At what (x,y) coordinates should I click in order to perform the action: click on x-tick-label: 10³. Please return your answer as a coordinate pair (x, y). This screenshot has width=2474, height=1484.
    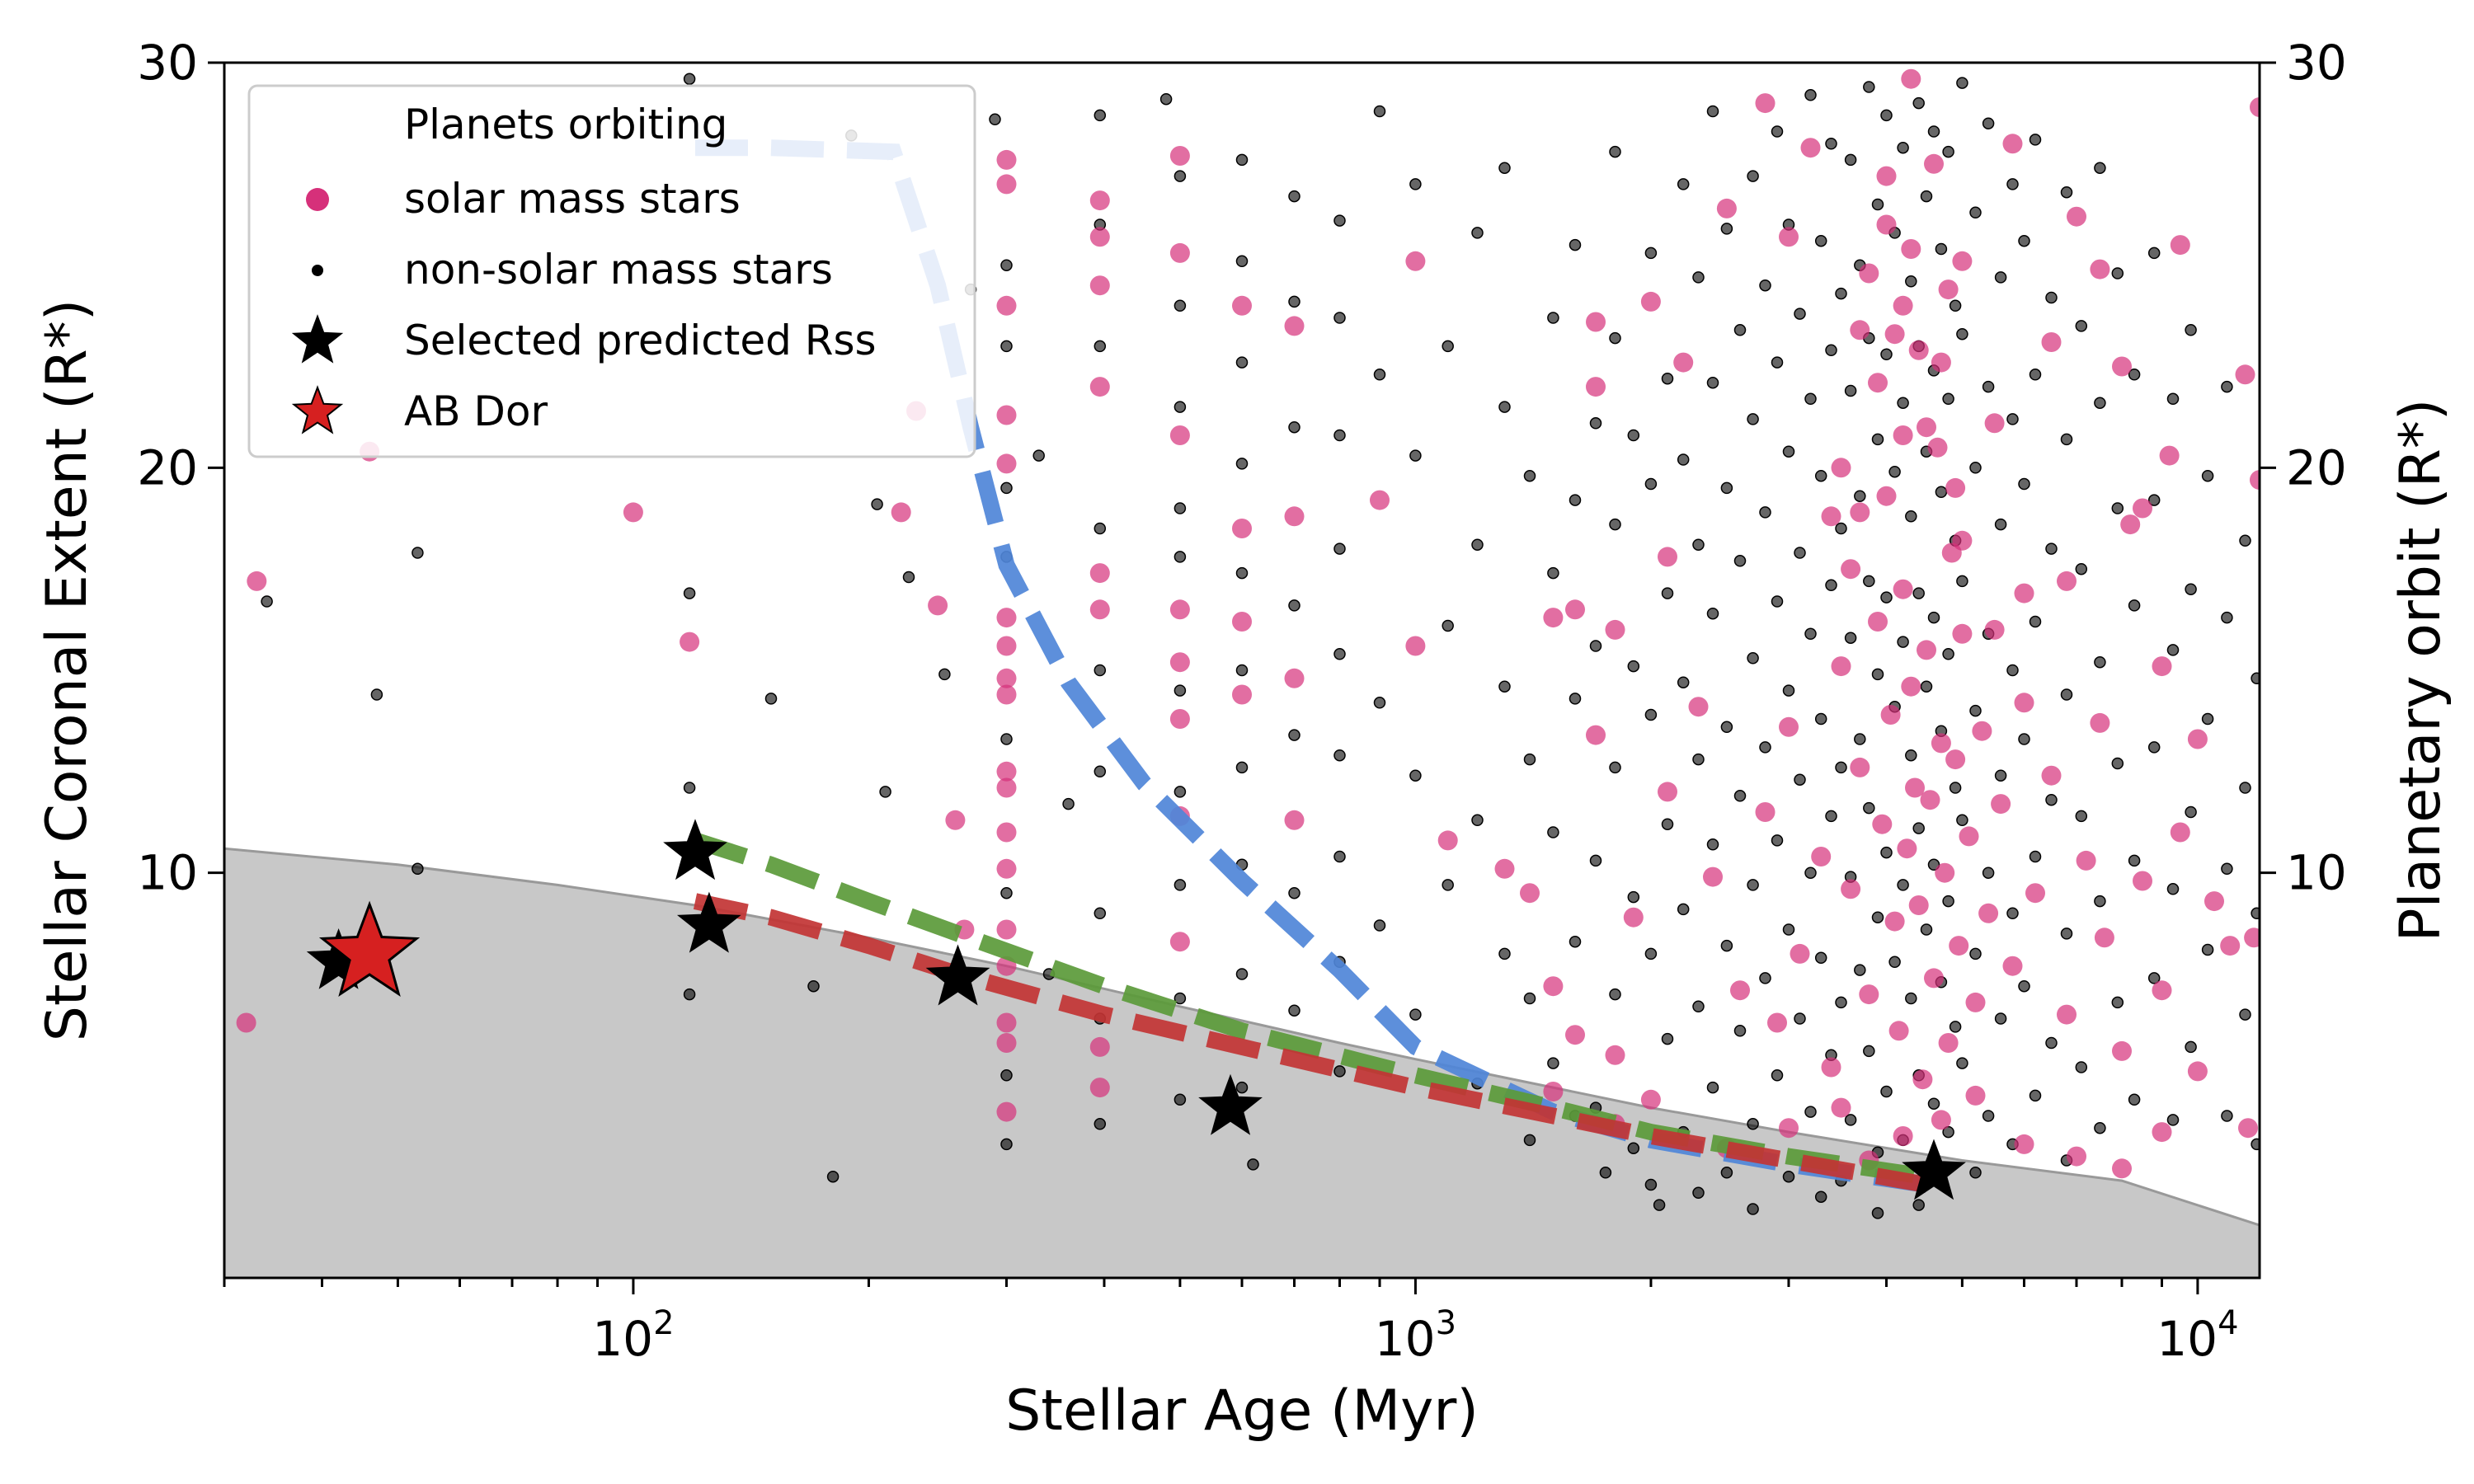
    Looking at the image, I should click on (1415, 1335).